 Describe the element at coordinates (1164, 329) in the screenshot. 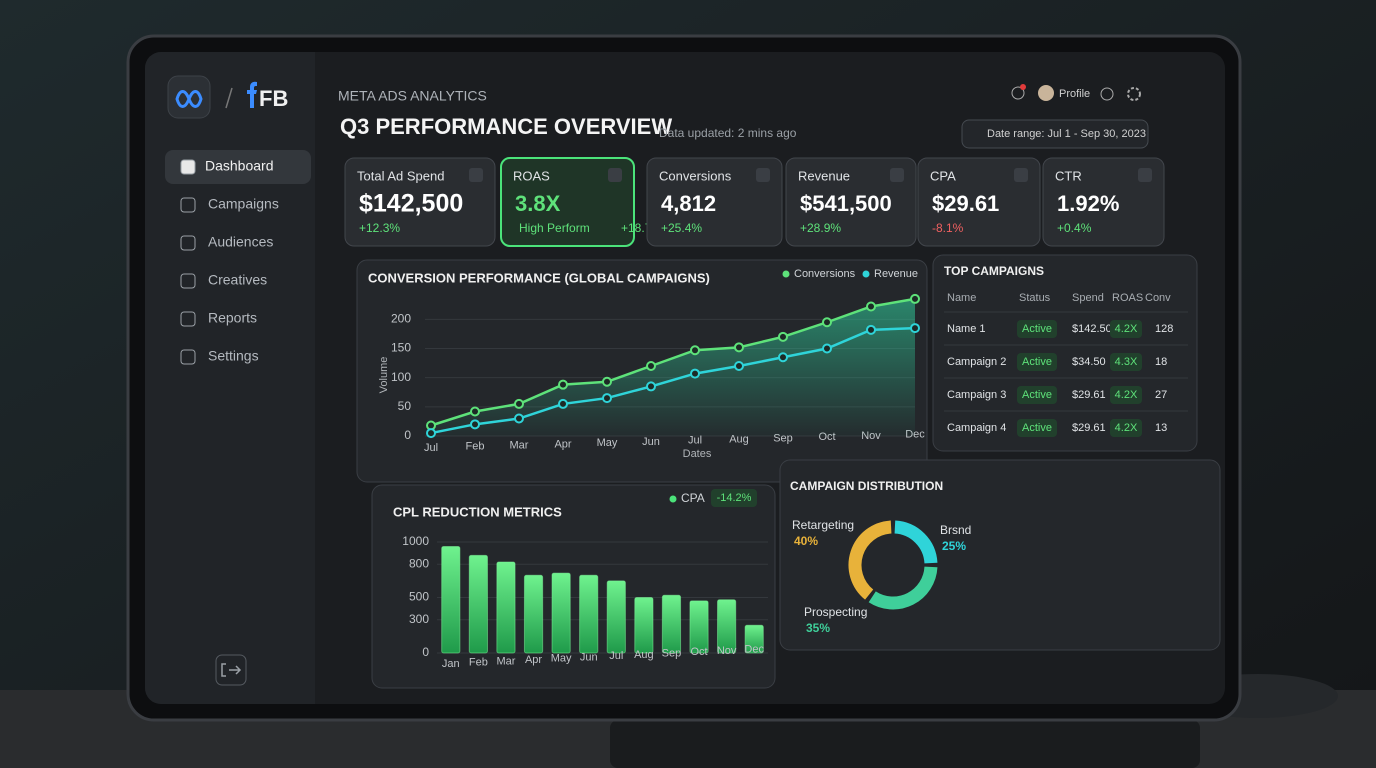

I see `table-cell: 128` at that location.